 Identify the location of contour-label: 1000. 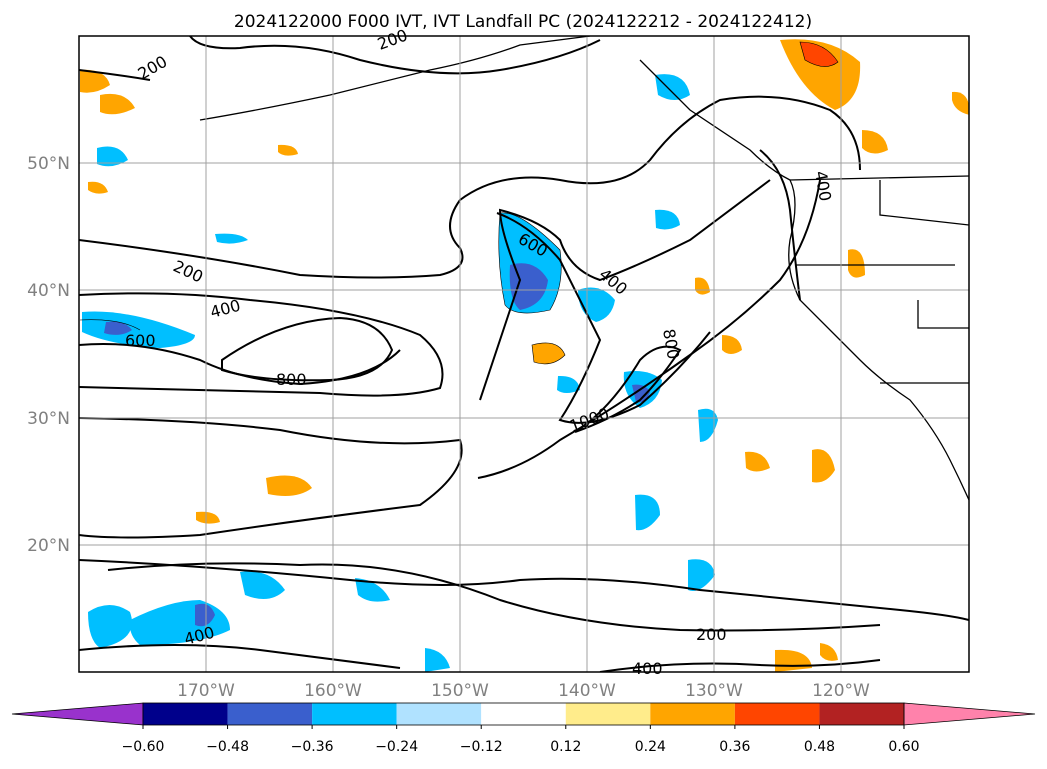
(589, 420).